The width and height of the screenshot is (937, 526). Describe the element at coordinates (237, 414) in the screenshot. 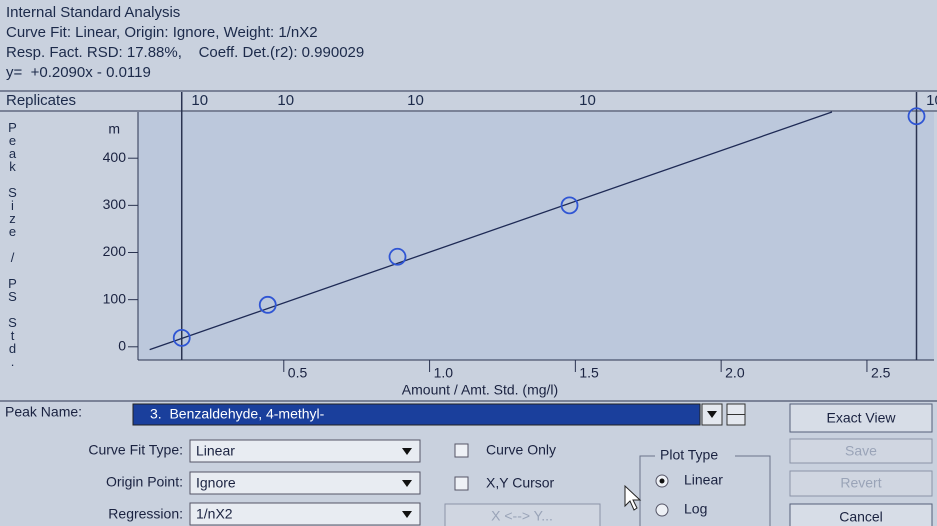

I see `peak-name-value: 3. Benzaldehyde, 4-methyl-` at that location.